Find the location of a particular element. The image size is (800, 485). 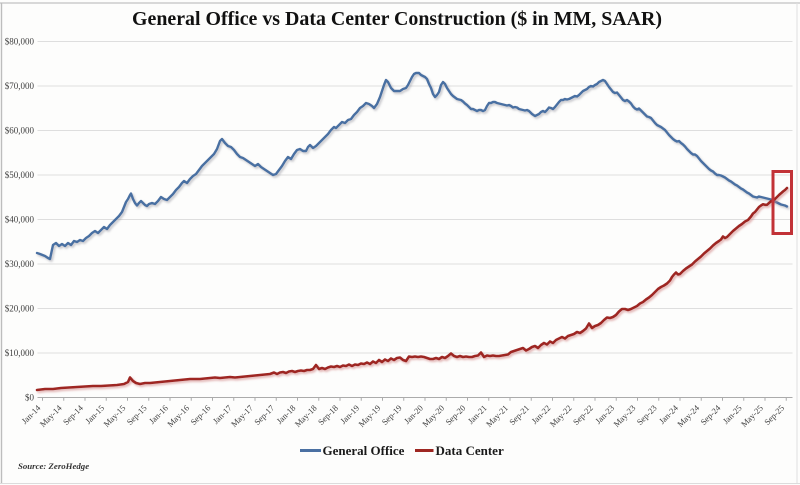

svg-text: $10,000 is located at coordinates (20, 353).